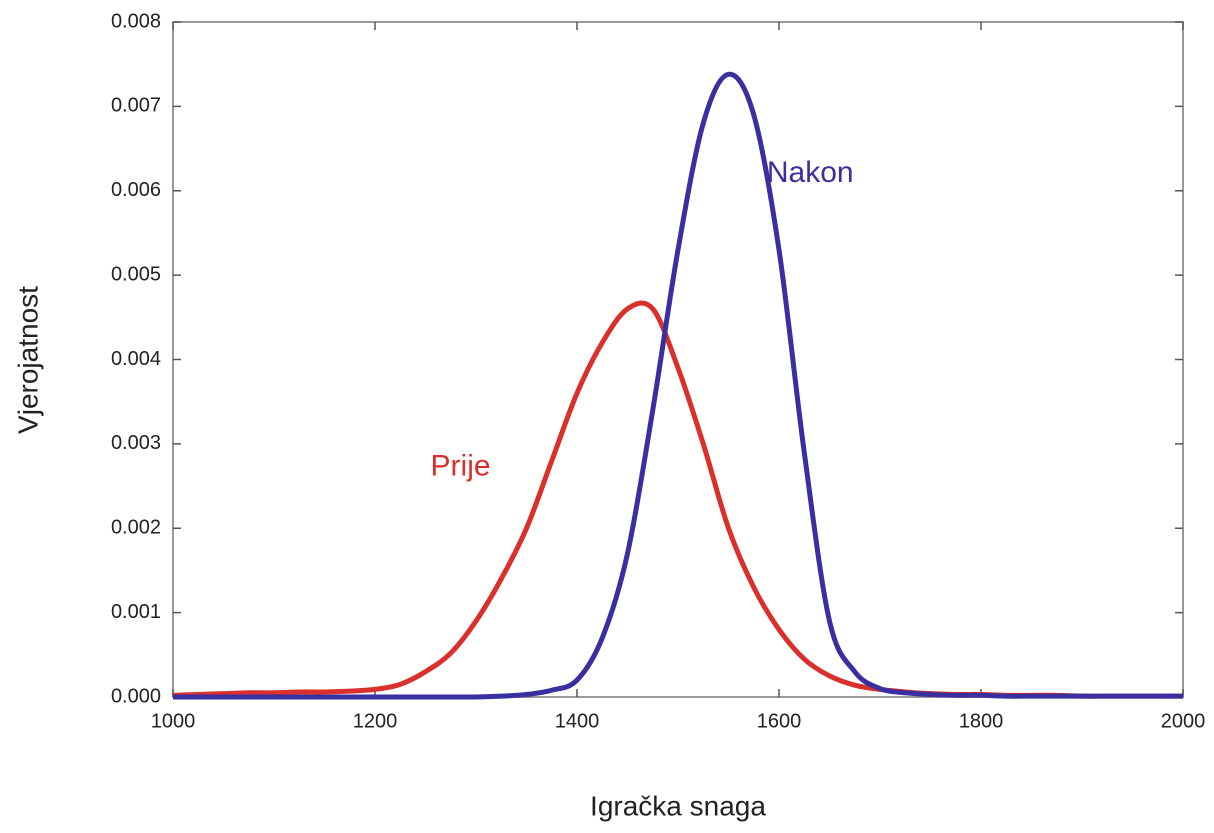  Describe the element at coordinates (136, 443) in the screenshot. I see `y-tick-label: 0.003` at that location.